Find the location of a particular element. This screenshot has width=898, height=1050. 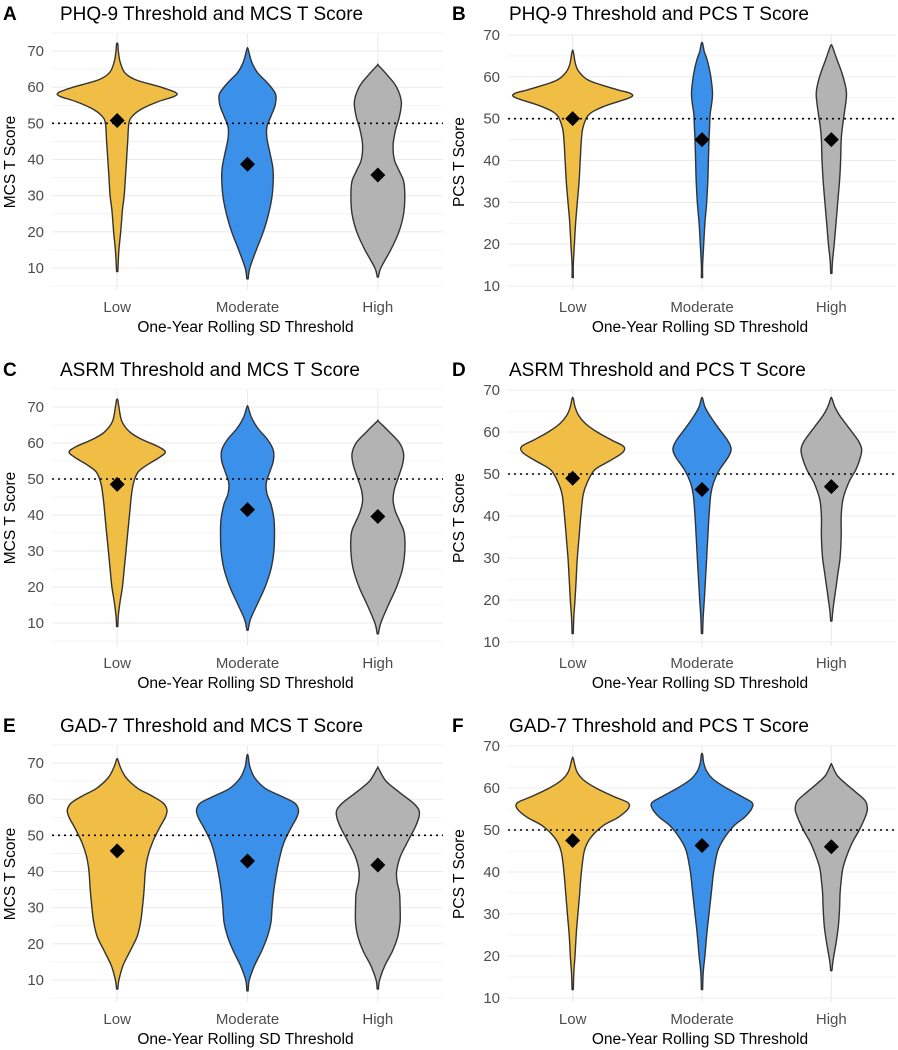

panel-title: GAD-7 Threshold and MCS T Score is located at coordinates (211, 726).